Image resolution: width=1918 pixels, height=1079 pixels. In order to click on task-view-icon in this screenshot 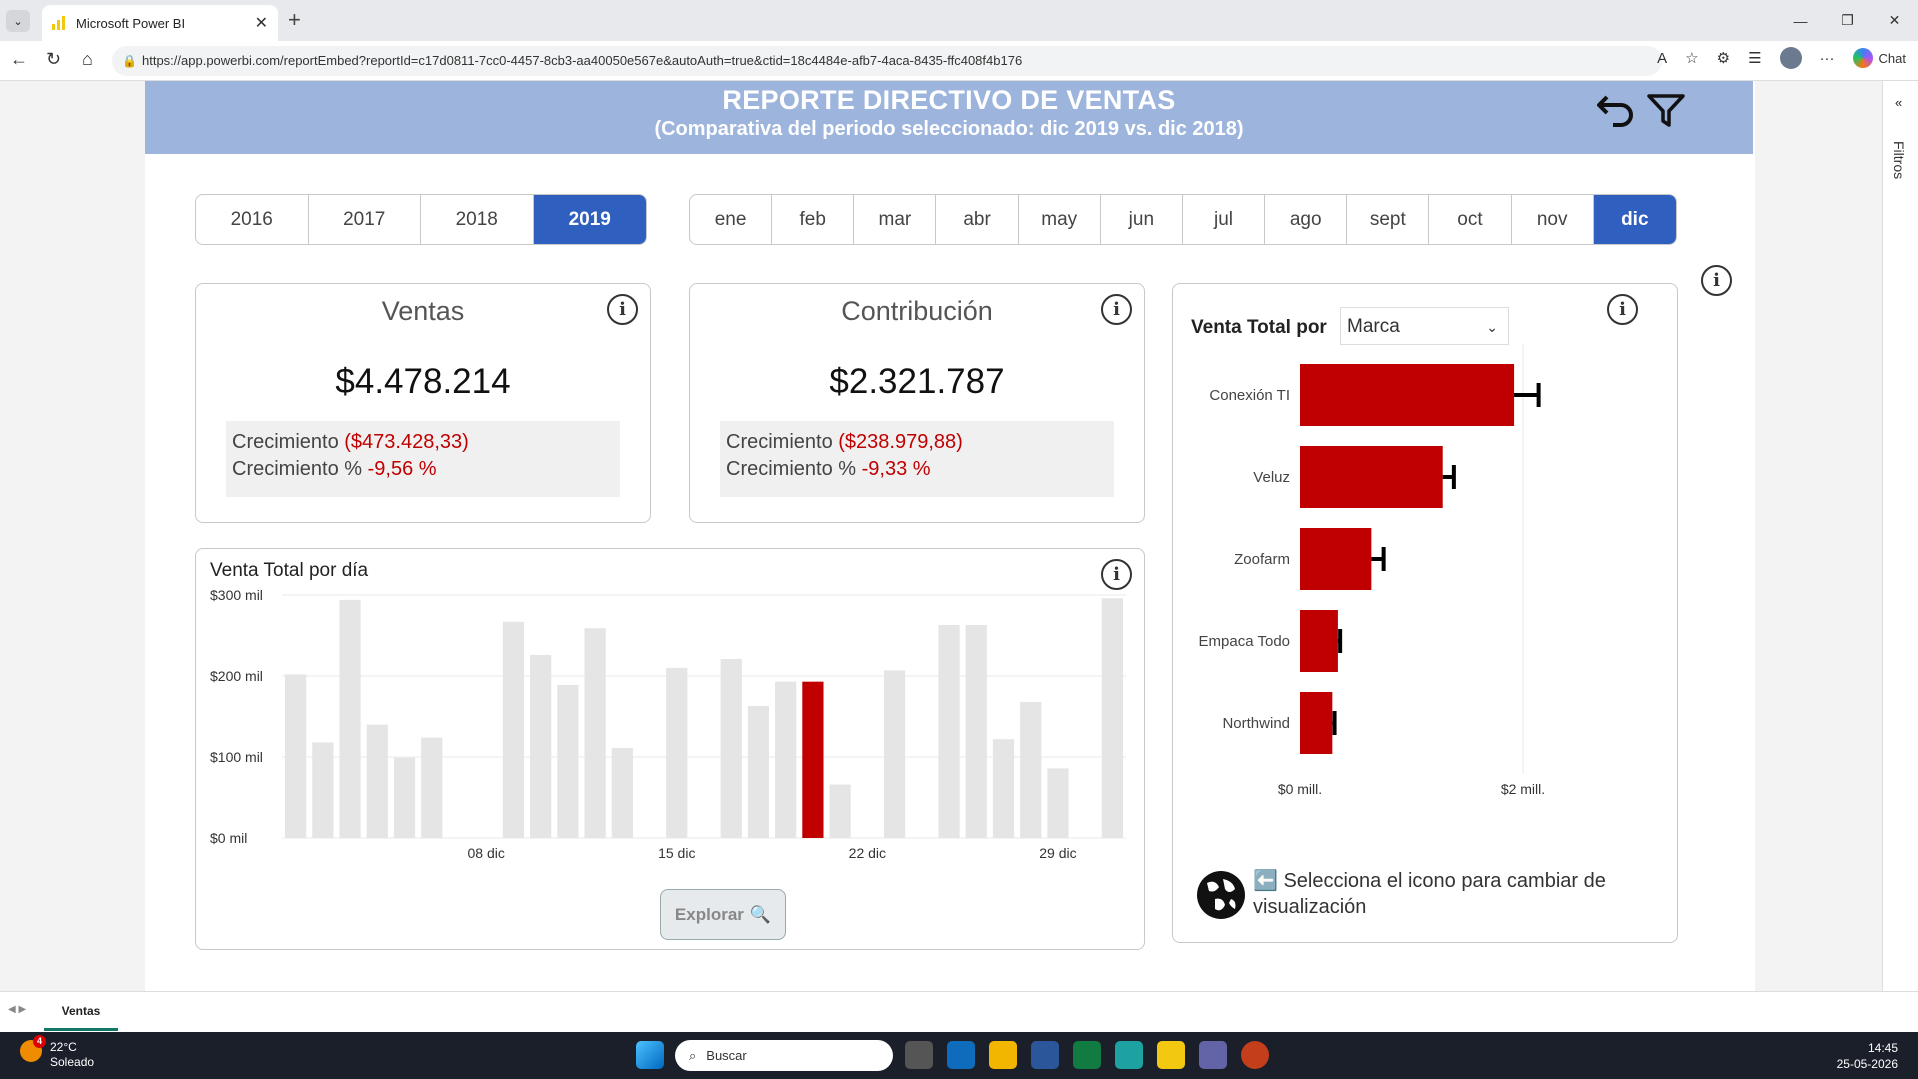, I will do `click(919, 1055)`.